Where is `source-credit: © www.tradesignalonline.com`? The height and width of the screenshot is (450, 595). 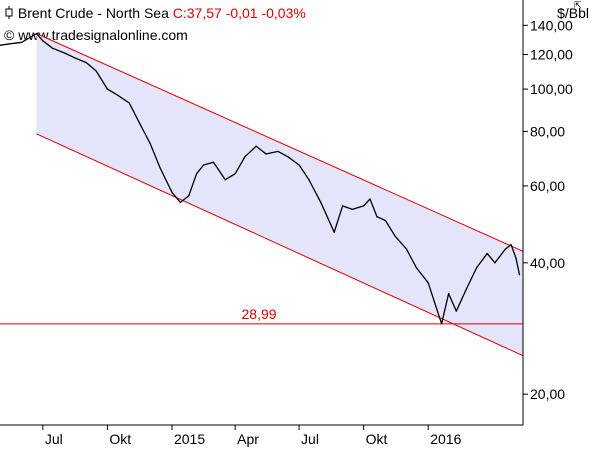 source-credit: © www.tradesignalonline.com is located at coordinates (96, 35).